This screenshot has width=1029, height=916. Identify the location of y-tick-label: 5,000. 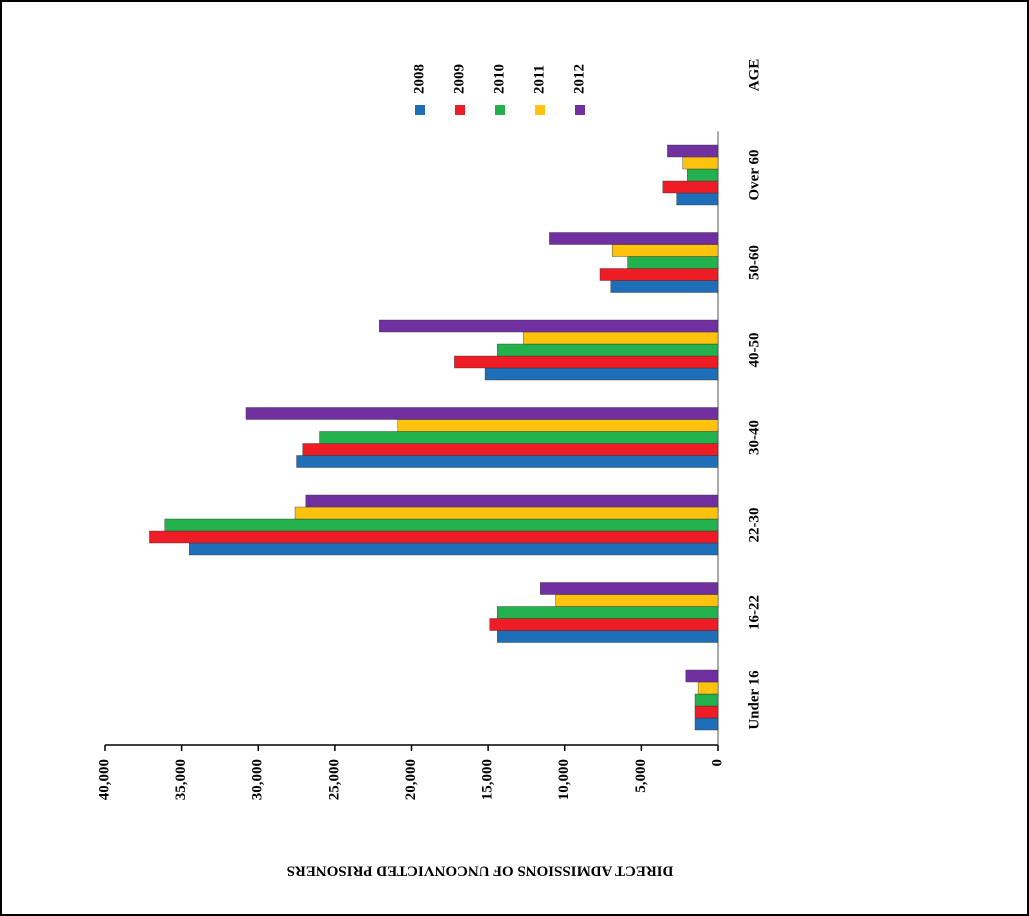
(641, 776).